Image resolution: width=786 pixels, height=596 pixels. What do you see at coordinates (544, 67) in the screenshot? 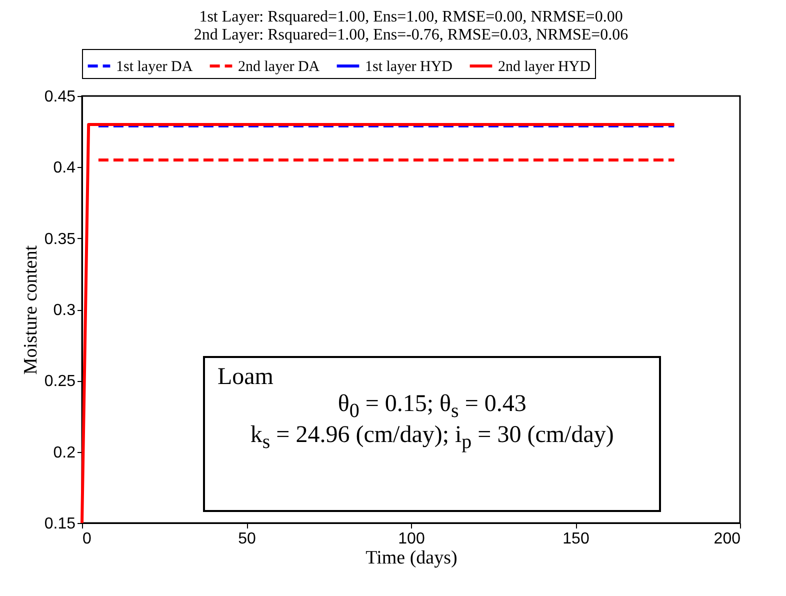
I see `legend-label: 2nd layer HYD` at bounding box center [544, 67].